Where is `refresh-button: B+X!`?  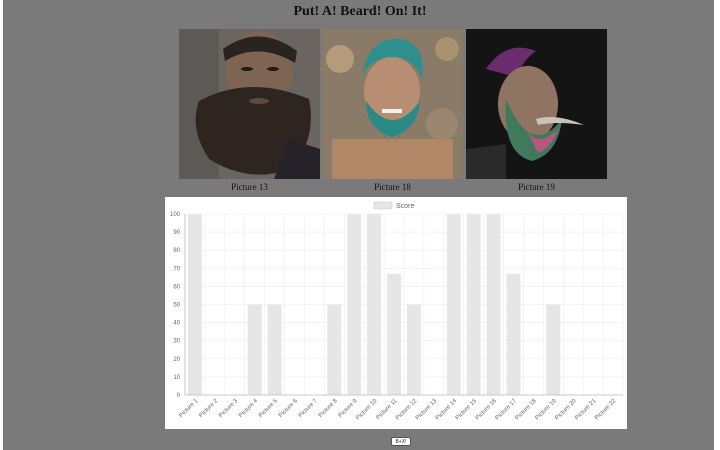 refresh-button: B+X! is located at coordinates (401, 441).